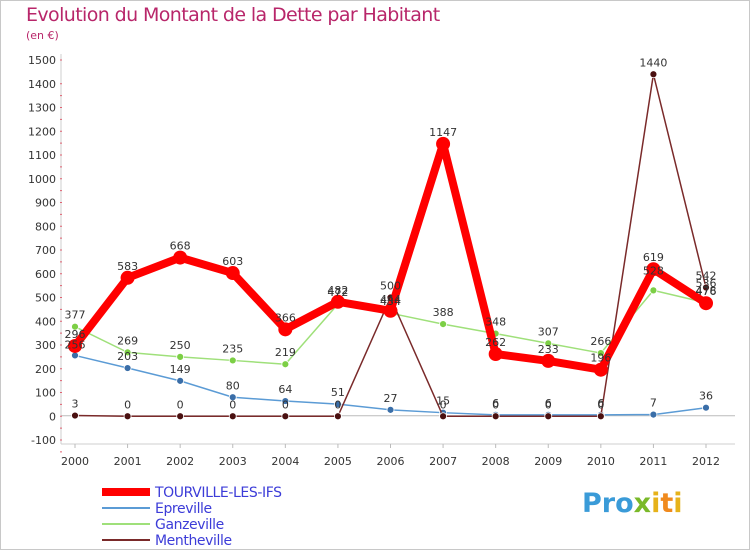  I want to click on data-label: 348, so click(495, 322).